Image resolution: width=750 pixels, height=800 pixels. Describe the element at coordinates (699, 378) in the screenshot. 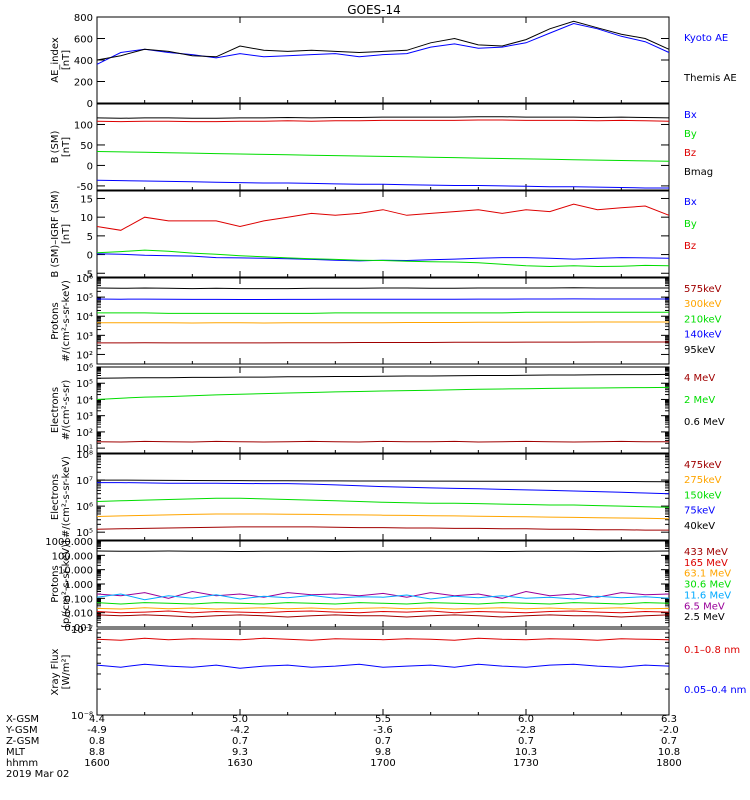

I see `legend-4-mev: 4 MeV` at that location.